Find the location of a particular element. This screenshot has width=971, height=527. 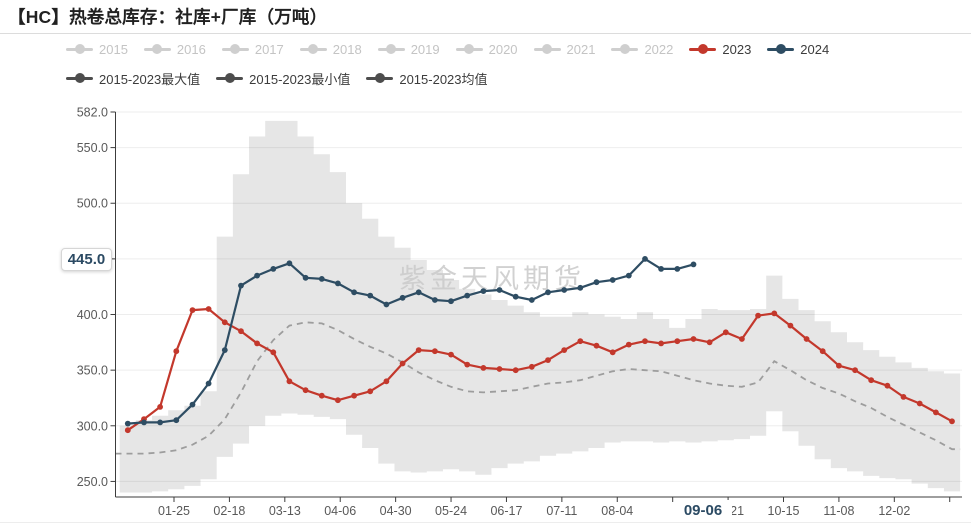

watermark: 紫金天风期货 is located at coordinates (492, 279).